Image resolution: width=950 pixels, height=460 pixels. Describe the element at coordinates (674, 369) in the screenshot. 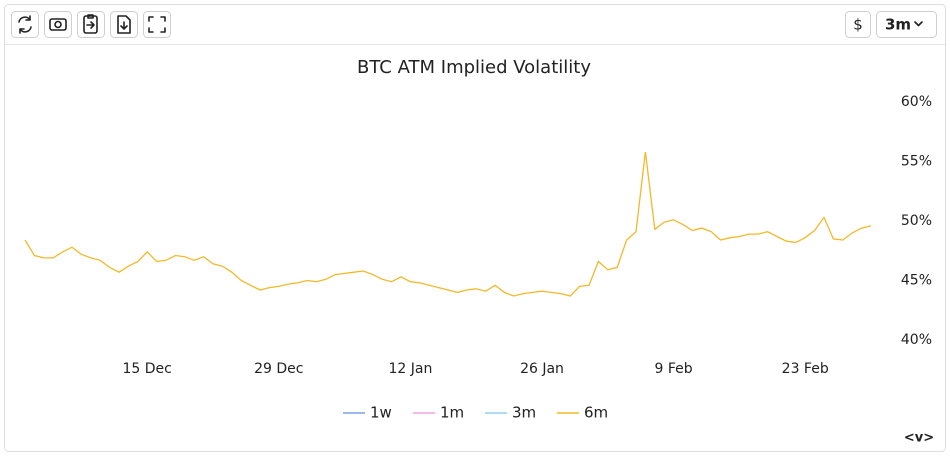

I see `x-tick-label: 9 Feb` at that location.